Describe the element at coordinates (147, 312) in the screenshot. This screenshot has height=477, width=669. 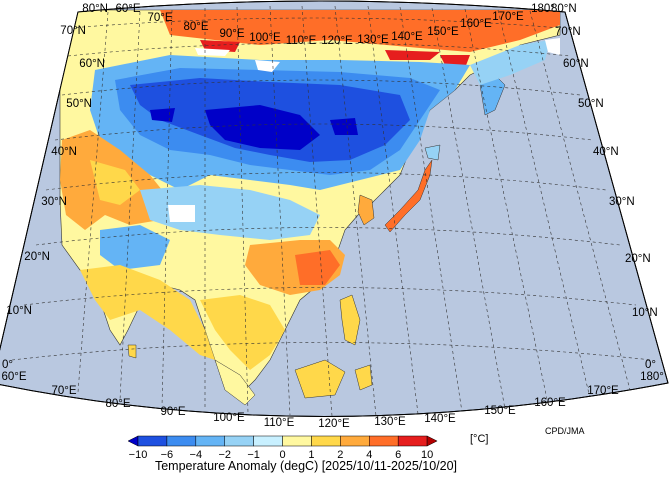
I see `india-warm` at that location.